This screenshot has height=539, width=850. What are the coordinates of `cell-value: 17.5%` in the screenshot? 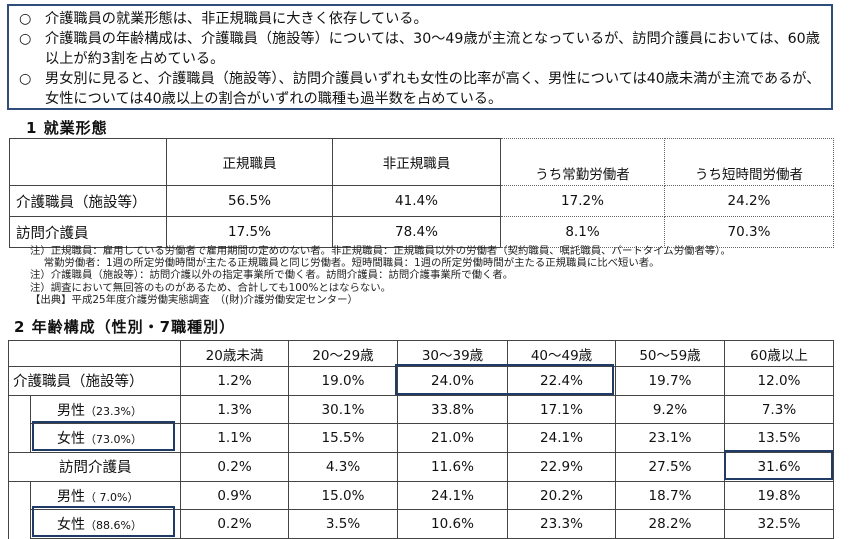 It's located at (249, 232).